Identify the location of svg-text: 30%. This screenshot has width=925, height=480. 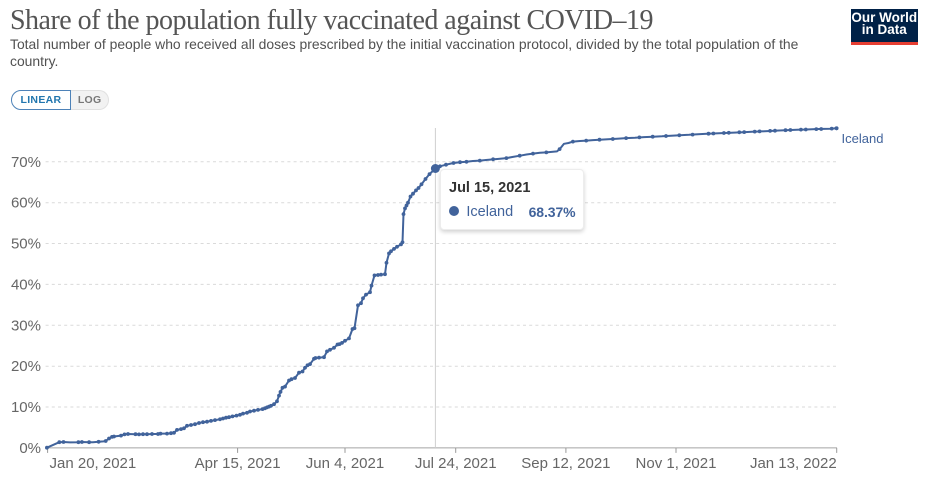
(26, 325).